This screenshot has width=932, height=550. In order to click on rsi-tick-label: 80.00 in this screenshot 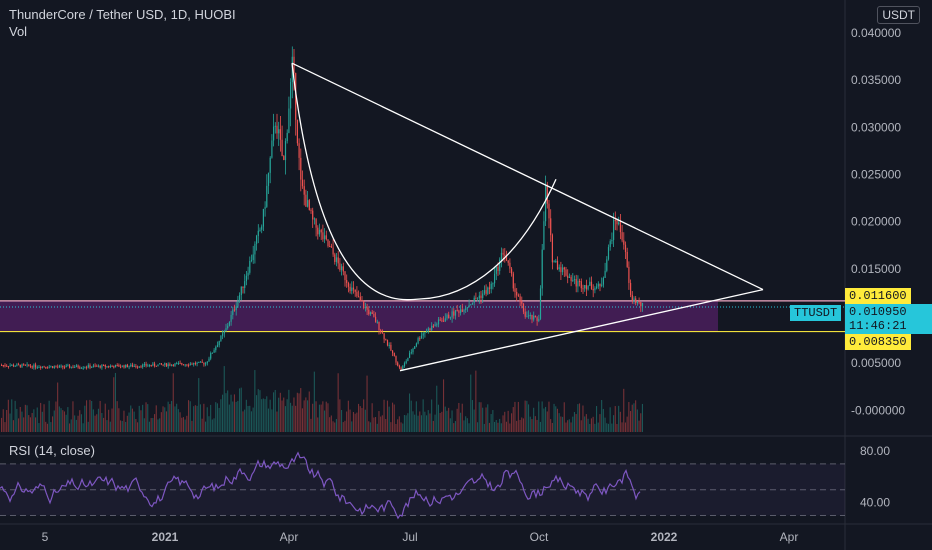, I will do `click(875, 451)`.